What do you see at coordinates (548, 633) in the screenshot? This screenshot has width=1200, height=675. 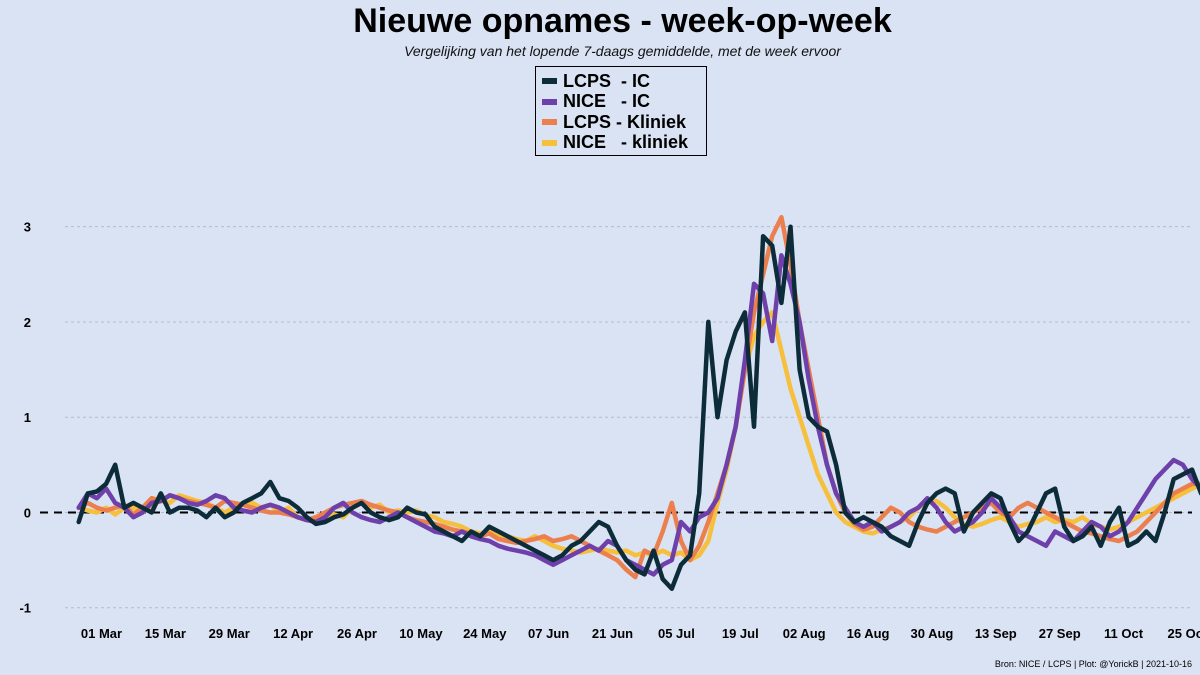 I see `x-tick-label: 07 Jun` at bounding box center [548, 633].